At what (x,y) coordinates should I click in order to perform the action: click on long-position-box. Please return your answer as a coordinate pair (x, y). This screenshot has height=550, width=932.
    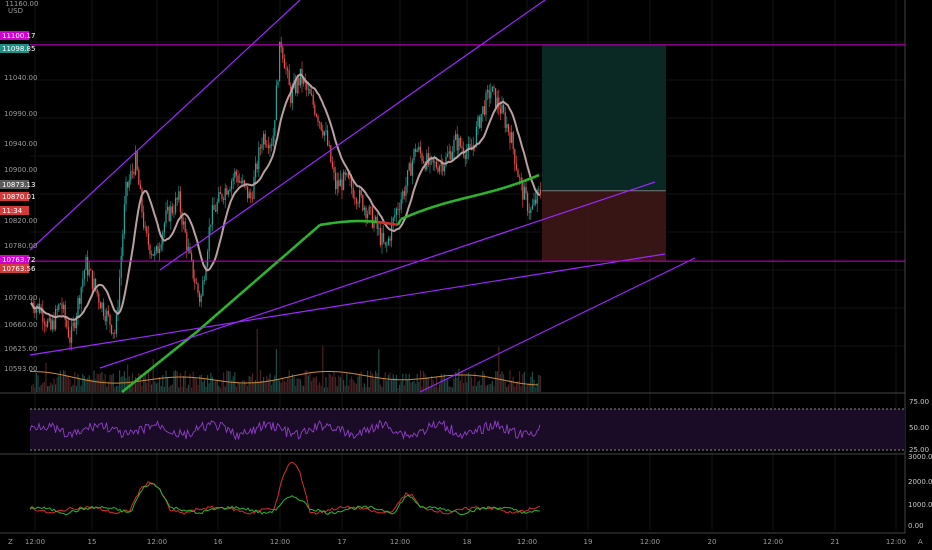
    Looking at the image, I should click on (604, 153).